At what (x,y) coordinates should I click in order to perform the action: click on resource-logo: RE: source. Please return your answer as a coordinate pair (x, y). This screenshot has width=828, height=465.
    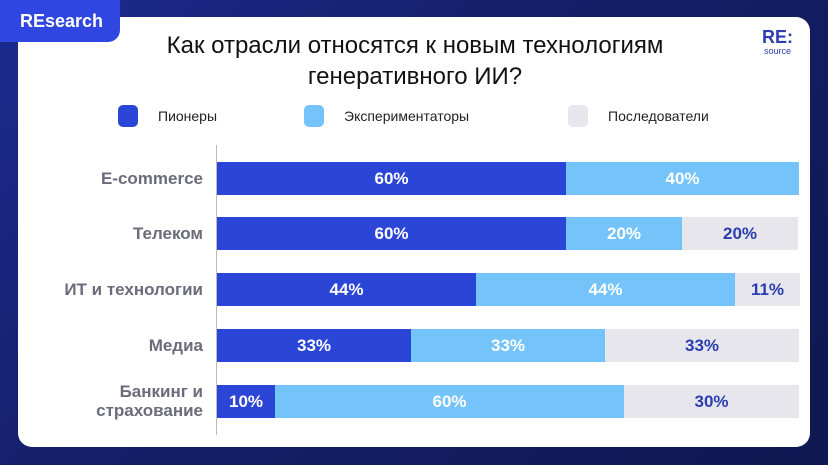
    Looking at the image, I should click on (777, 41).